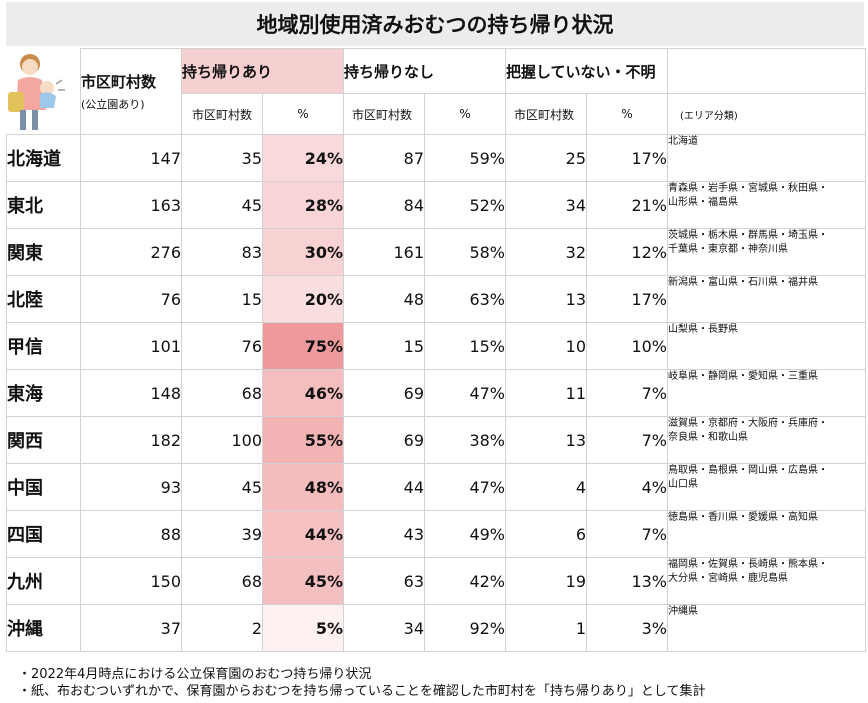  What do you see at coordinates (384, 628) in the screenshot?
I see `no-count: 34` at bounding box center [384, 628].